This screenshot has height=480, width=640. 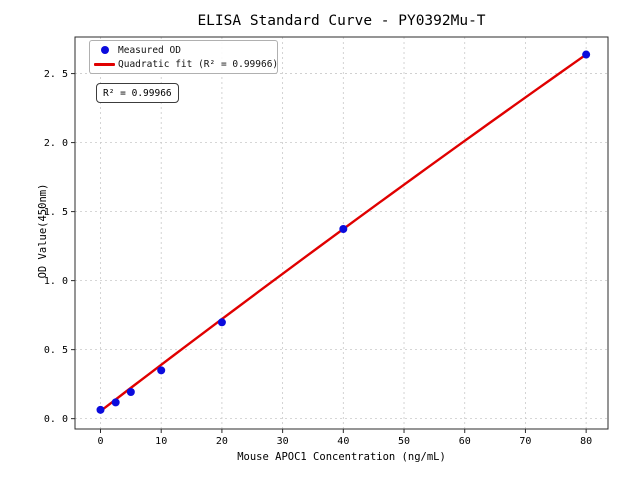 What do you see at coordinates (56, 212) in the screenshot?
I see `y-tick-label: 1. 5` at bounding box center [56, 212].